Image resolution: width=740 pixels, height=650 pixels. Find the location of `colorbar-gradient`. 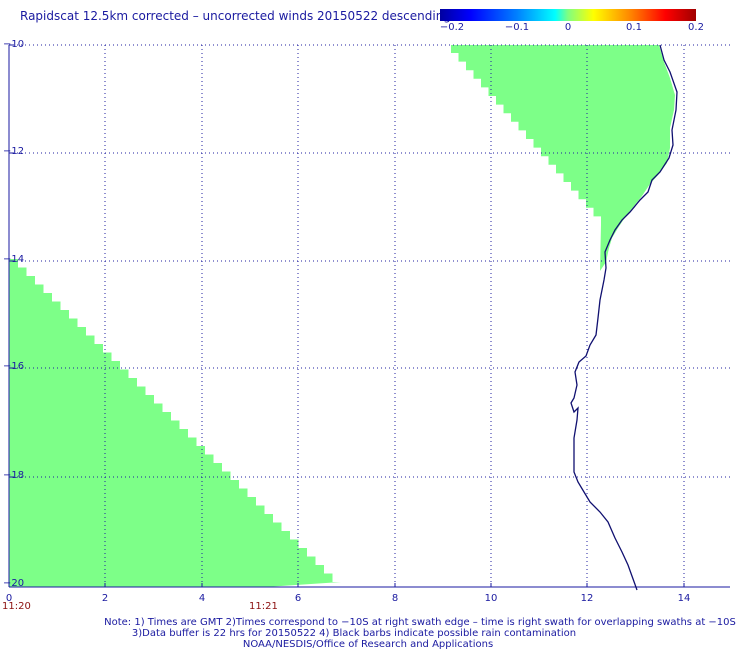

colorbar-gradient is located at coordinates (568, 15).